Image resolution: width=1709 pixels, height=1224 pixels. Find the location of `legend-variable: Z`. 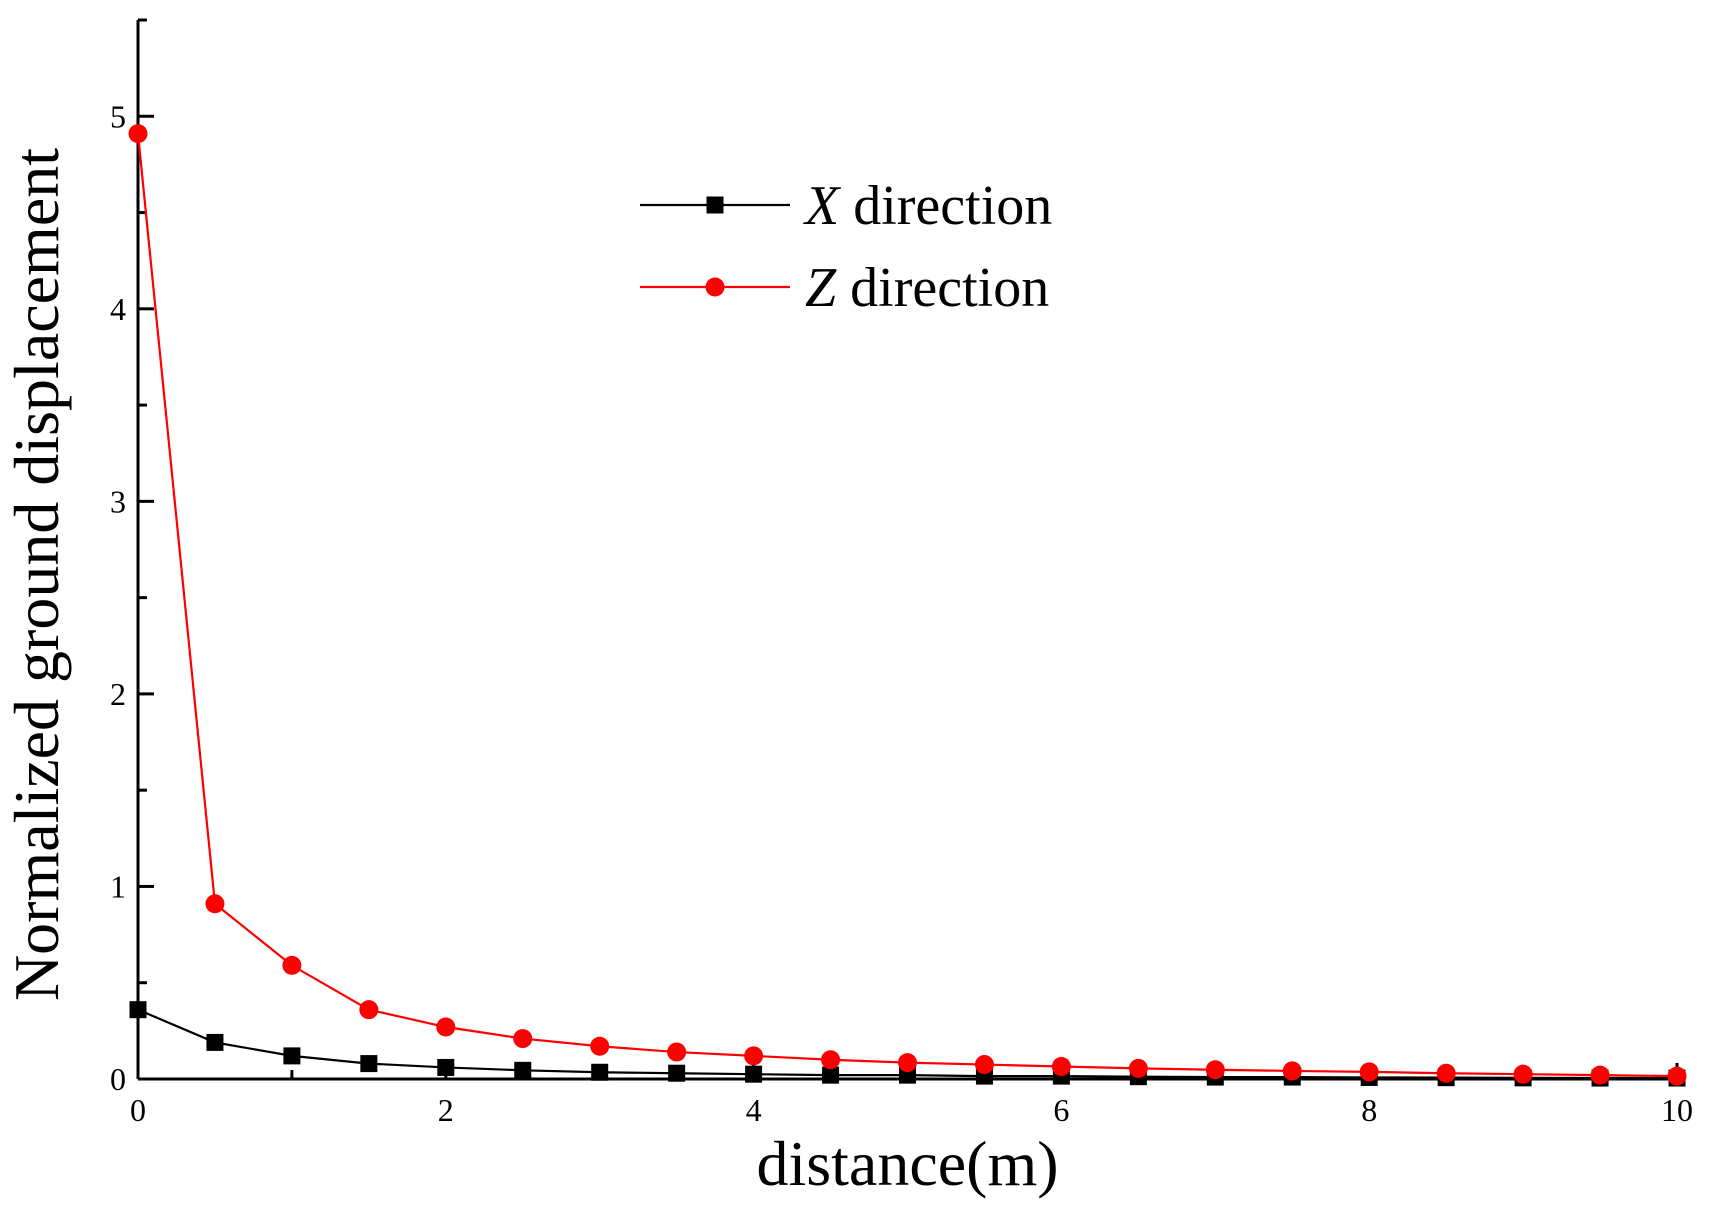

legend-variable: Z is located at coordinates (821, 288).